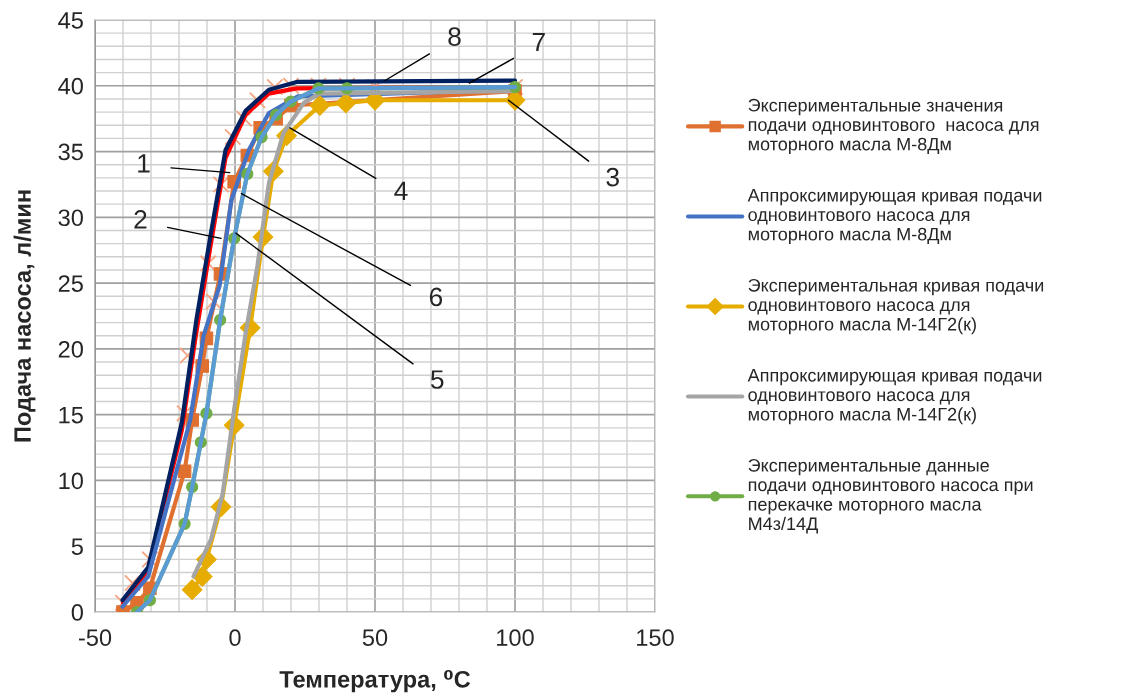 The width and height of the screenshot is (1132, 700). Describe the element at coordinates (77, 547) in the screenshot. I see `y-tick-label: 5` at that location.